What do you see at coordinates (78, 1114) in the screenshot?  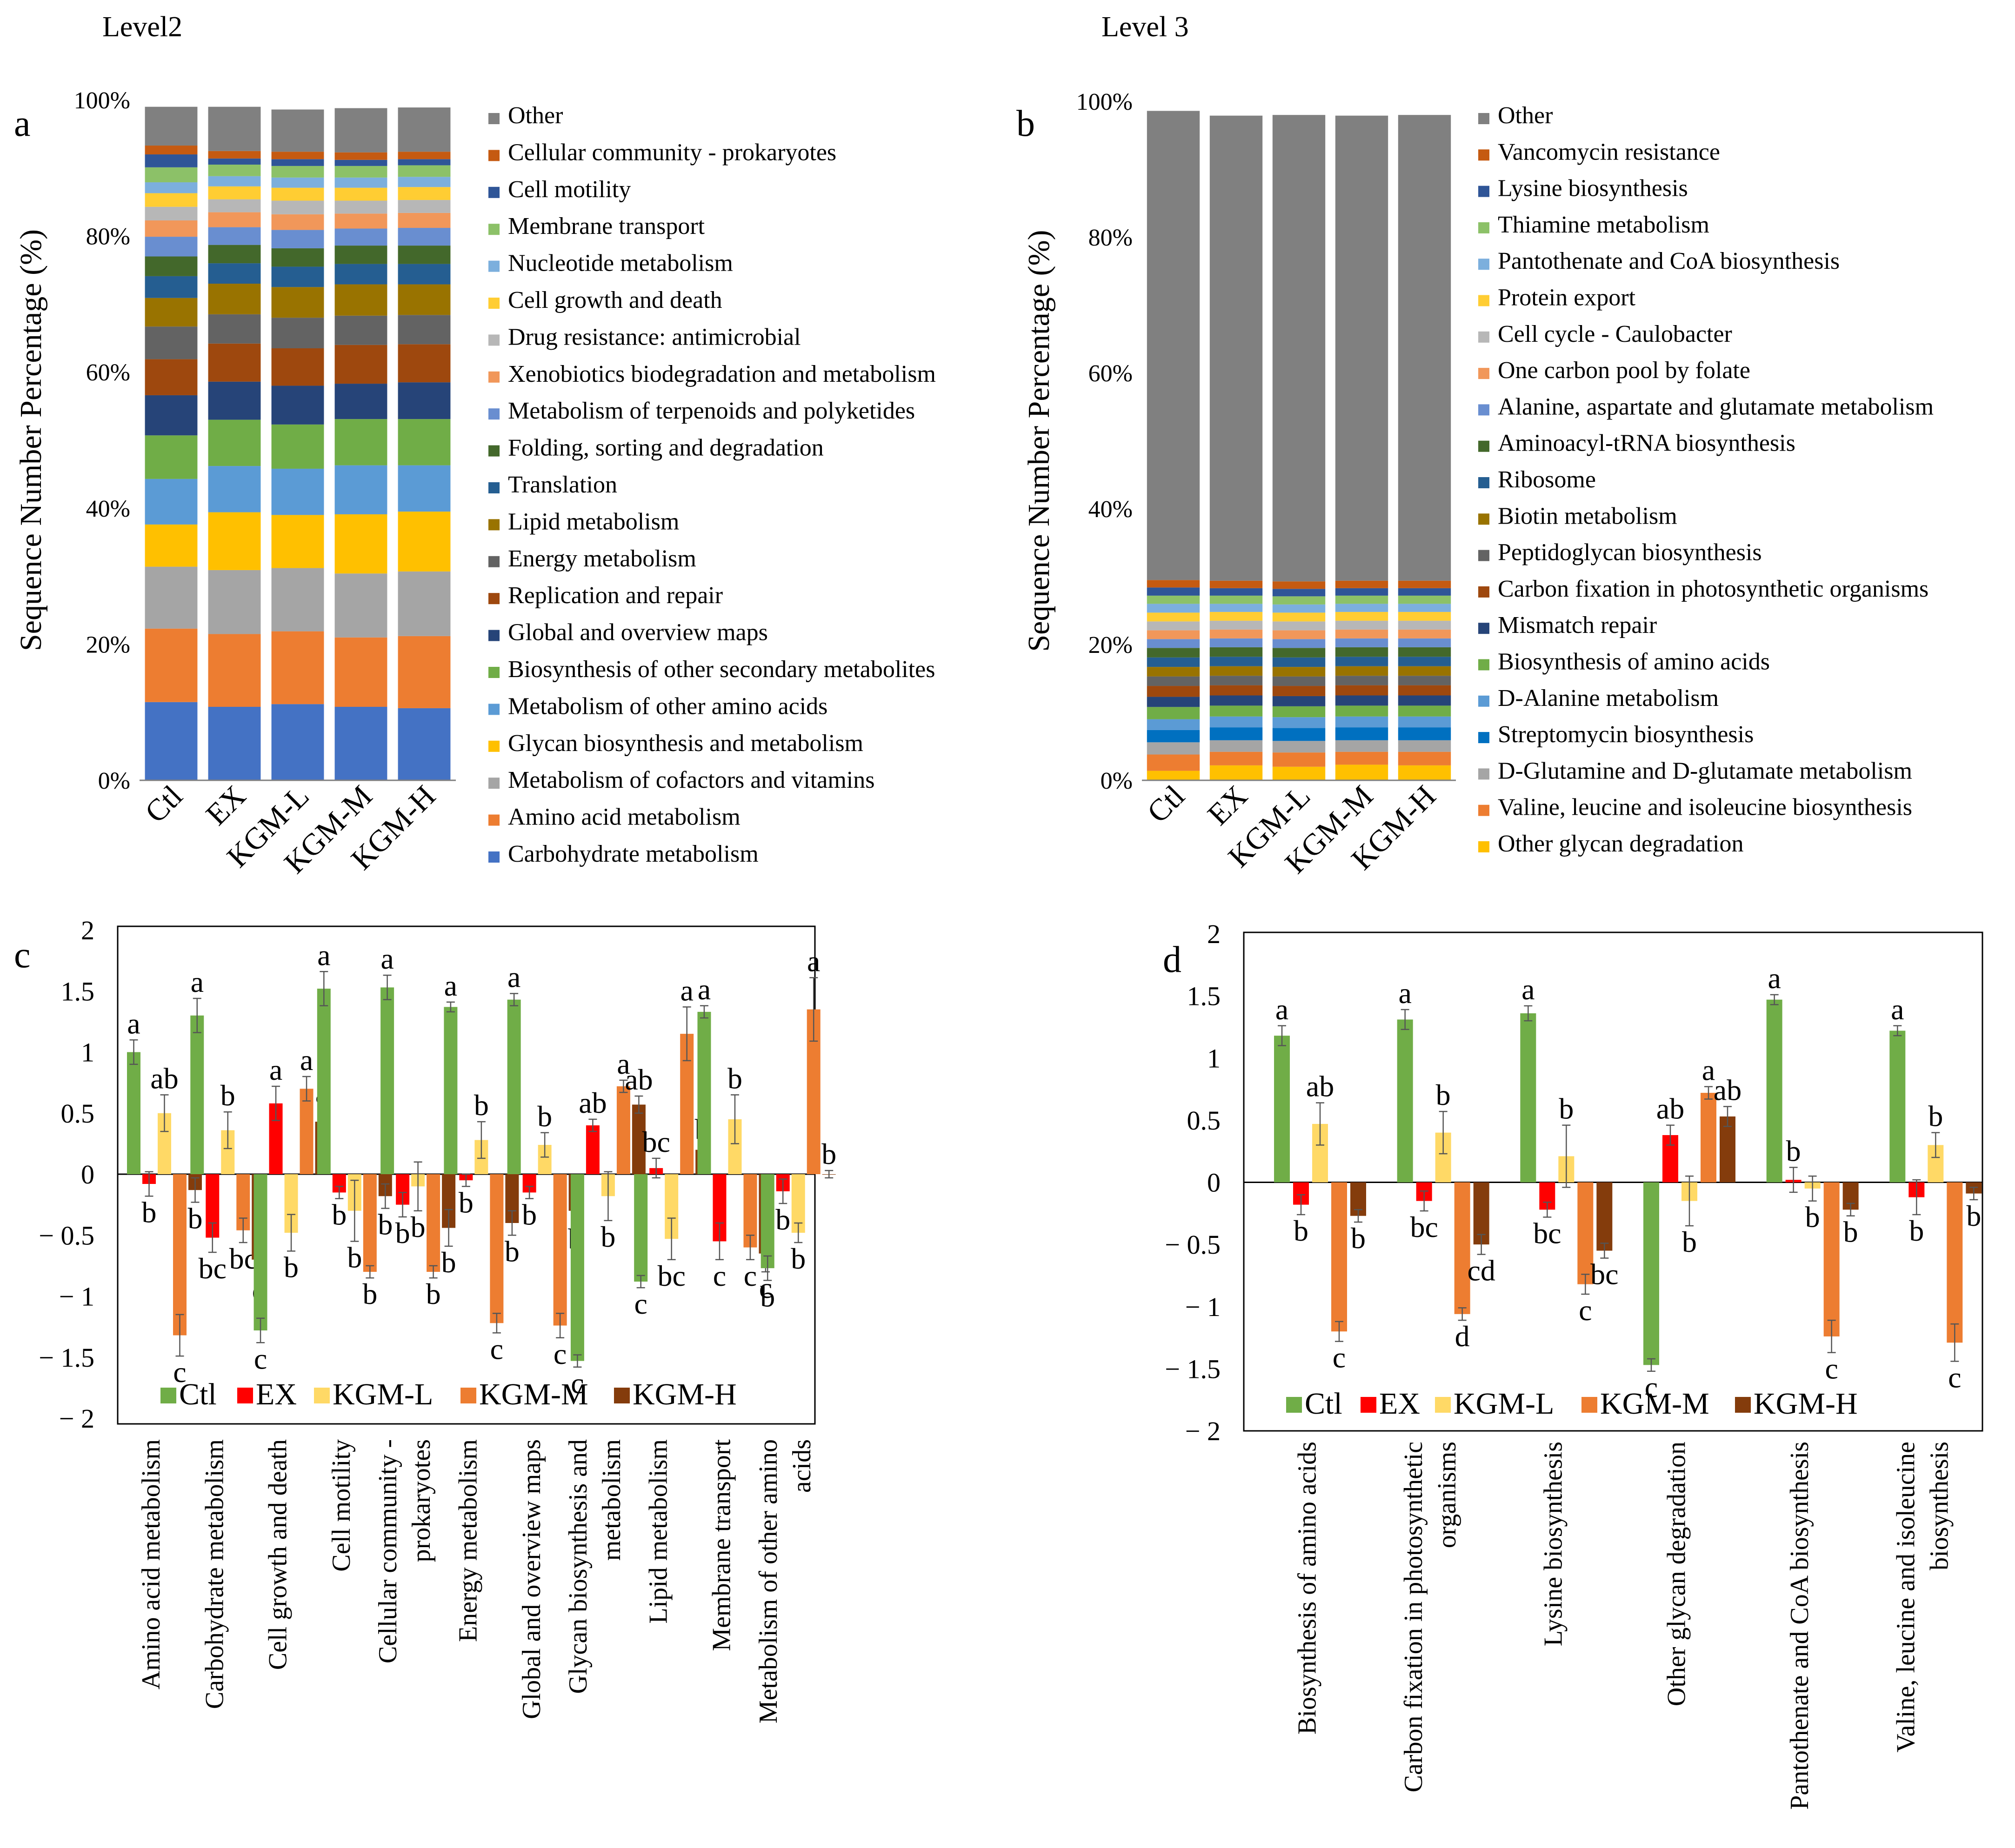 I see `y-tick-label: 0.5` at bounding box center [78, 1114].